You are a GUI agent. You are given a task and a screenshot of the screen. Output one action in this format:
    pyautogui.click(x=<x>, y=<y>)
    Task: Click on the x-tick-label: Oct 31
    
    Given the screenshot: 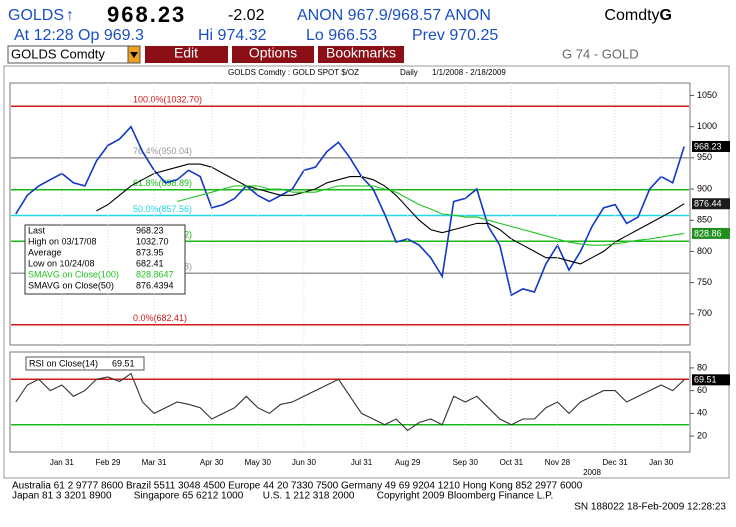 What is the action you would take?
    pyautogui.click(x=512, y=462)
    